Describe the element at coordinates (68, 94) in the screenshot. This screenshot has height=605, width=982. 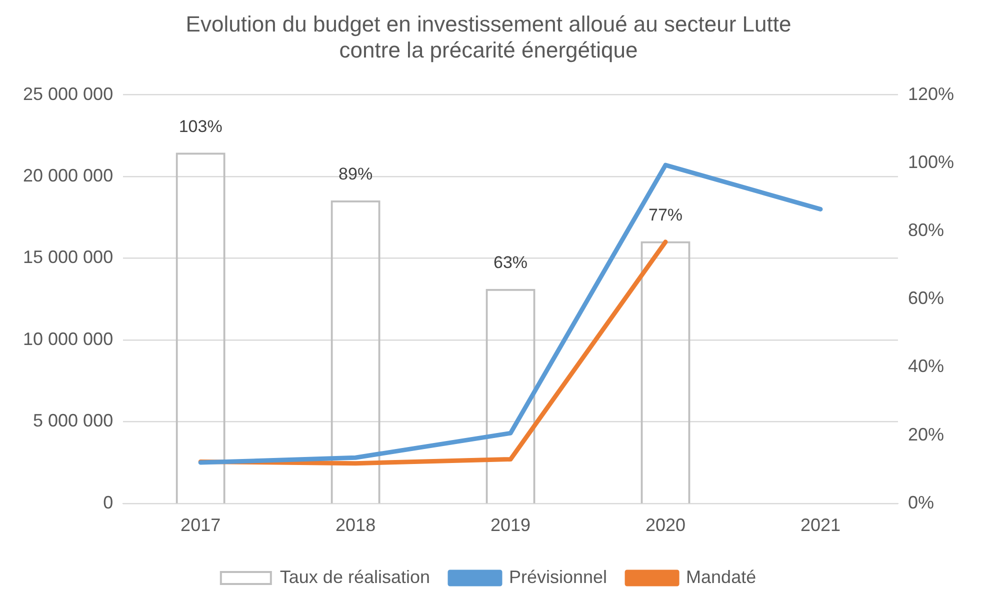
I see `y-tick-label: 25 000 000` at that location.